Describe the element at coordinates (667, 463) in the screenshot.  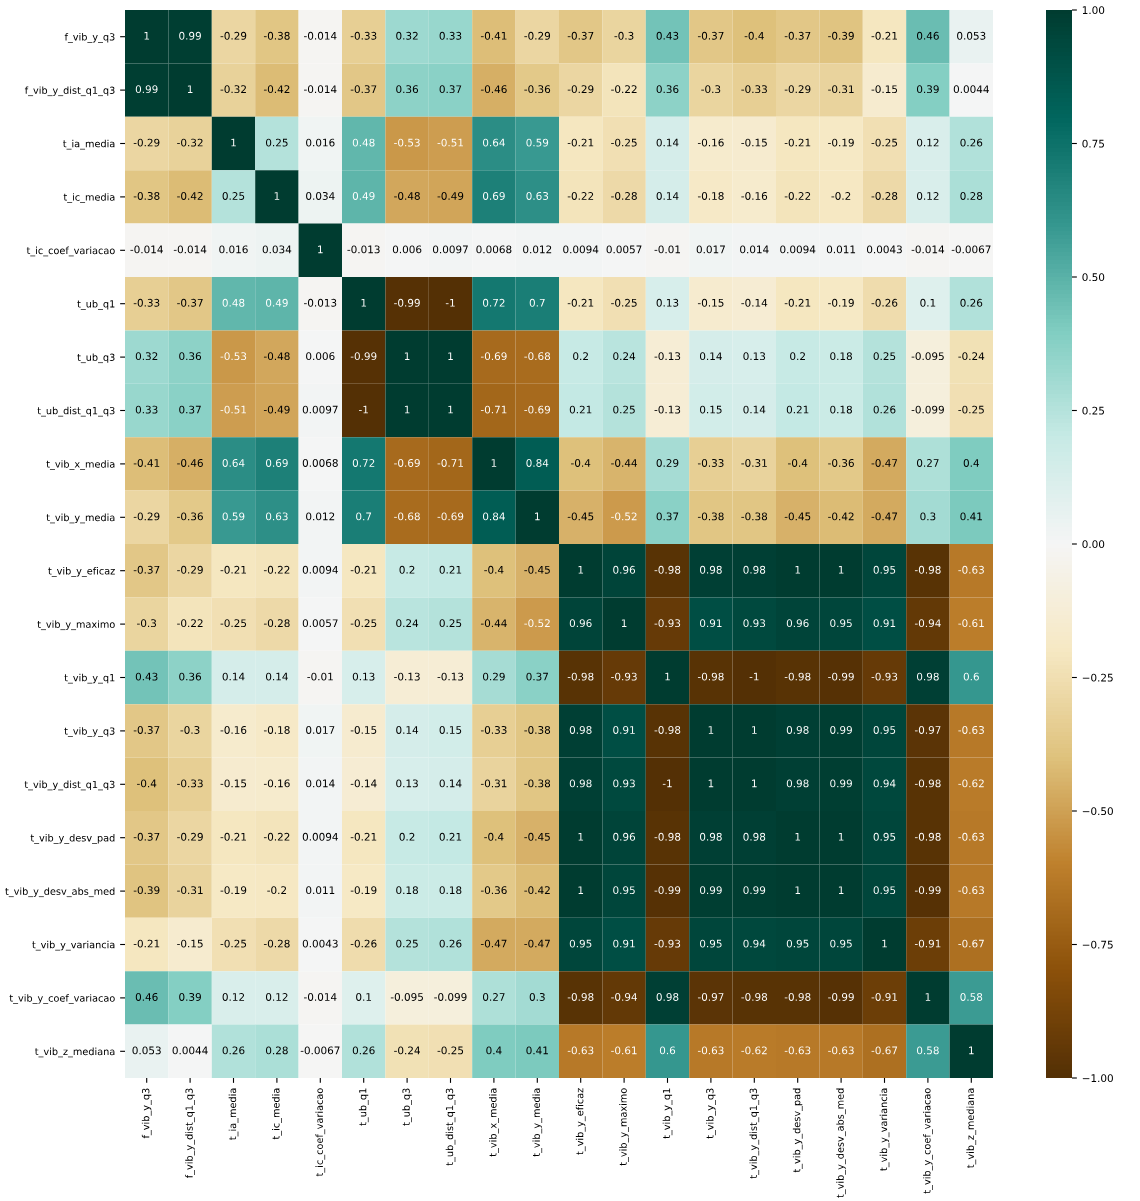
I see `data-label: 0.29` at that location.